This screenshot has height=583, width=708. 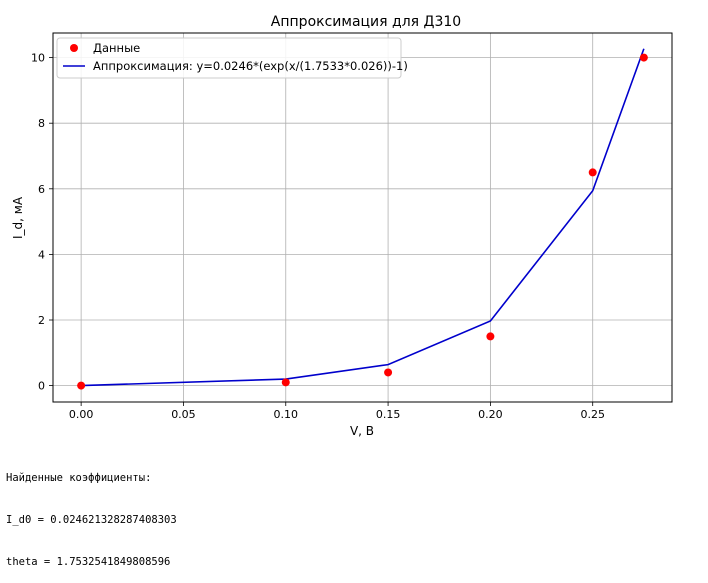 What do you see at coordinates (183, 414) in the screenshot?
I see `x-tick-label: 0.05` at bounding box center [183, 414].